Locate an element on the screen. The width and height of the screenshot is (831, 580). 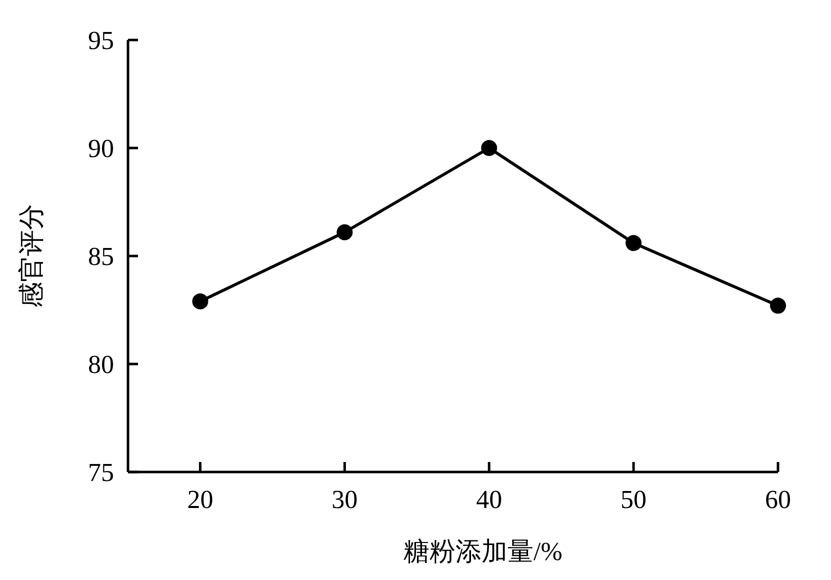
y-tick-label: 95 is located at coordinates (101, 40).